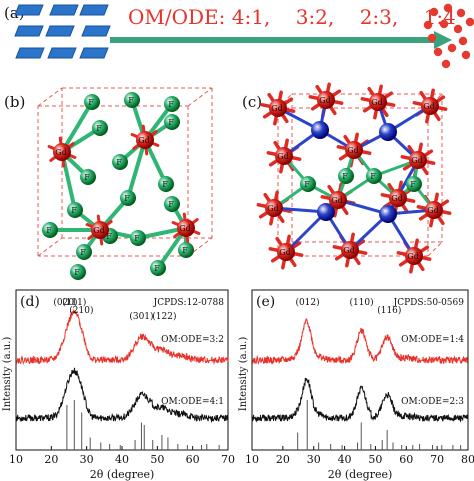  I want to click on peak-index-label: (020), so click(65, 302).